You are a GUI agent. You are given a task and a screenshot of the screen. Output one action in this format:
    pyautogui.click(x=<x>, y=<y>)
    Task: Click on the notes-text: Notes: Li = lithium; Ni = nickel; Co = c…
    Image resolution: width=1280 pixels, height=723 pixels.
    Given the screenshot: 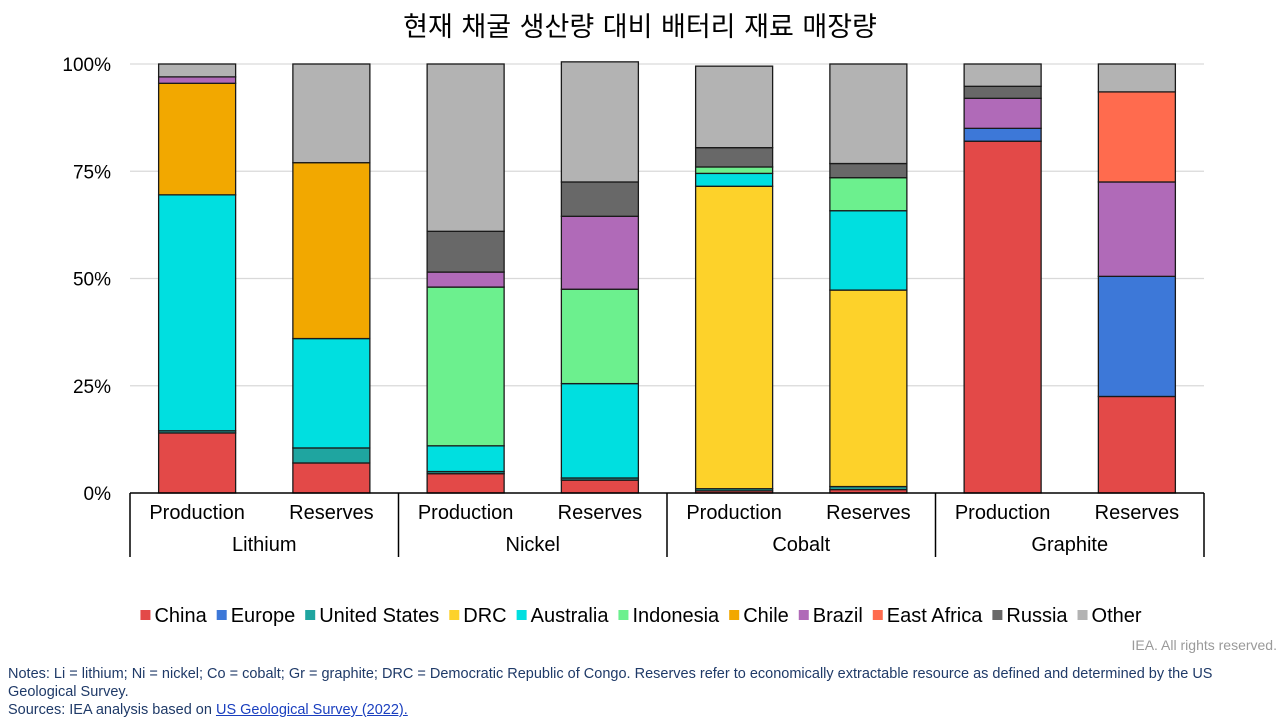 What is the action you would take?
    pyautogui.click(x=610, y=683)
    